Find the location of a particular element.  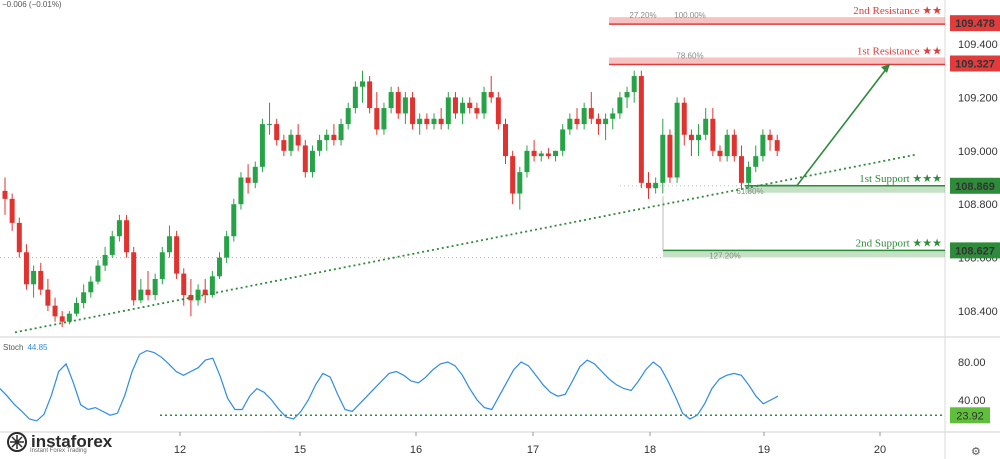

settings-gear-icon: ⚙ is located at coordinates (976, 452).